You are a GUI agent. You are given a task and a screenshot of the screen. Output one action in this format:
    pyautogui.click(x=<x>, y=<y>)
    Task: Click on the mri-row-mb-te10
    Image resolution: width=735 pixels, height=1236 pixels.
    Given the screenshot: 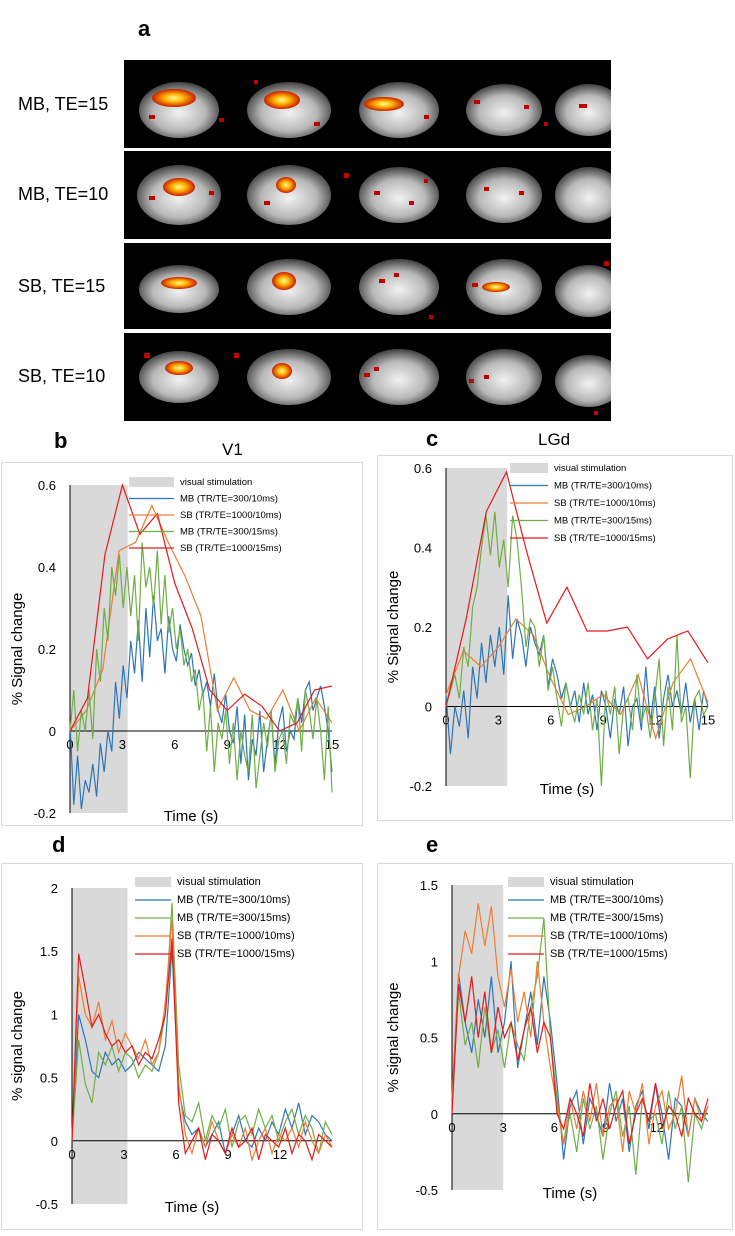 What is the action you would take?
    pyautogui.click(x=373, y=195)
    